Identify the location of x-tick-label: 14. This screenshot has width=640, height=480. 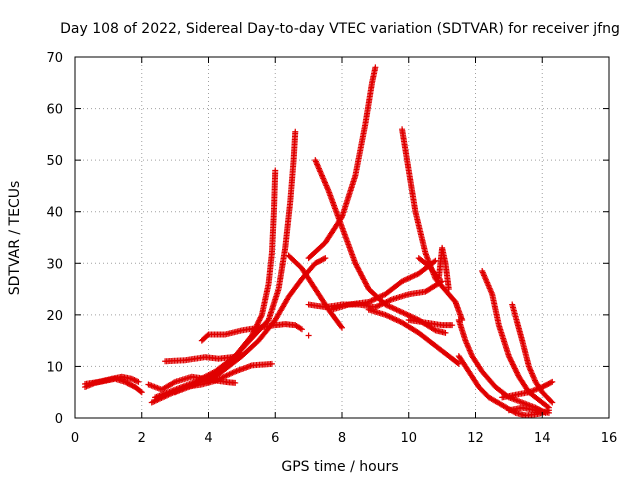
(542, 438).